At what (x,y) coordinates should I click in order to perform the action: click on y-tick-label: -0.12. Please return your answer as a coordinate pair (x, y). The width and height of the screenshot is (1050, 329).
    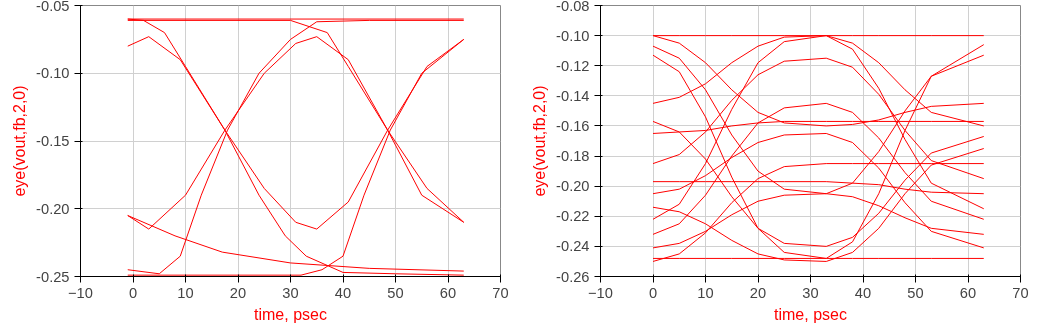
    Looking at the image, I should click on (573, 65).